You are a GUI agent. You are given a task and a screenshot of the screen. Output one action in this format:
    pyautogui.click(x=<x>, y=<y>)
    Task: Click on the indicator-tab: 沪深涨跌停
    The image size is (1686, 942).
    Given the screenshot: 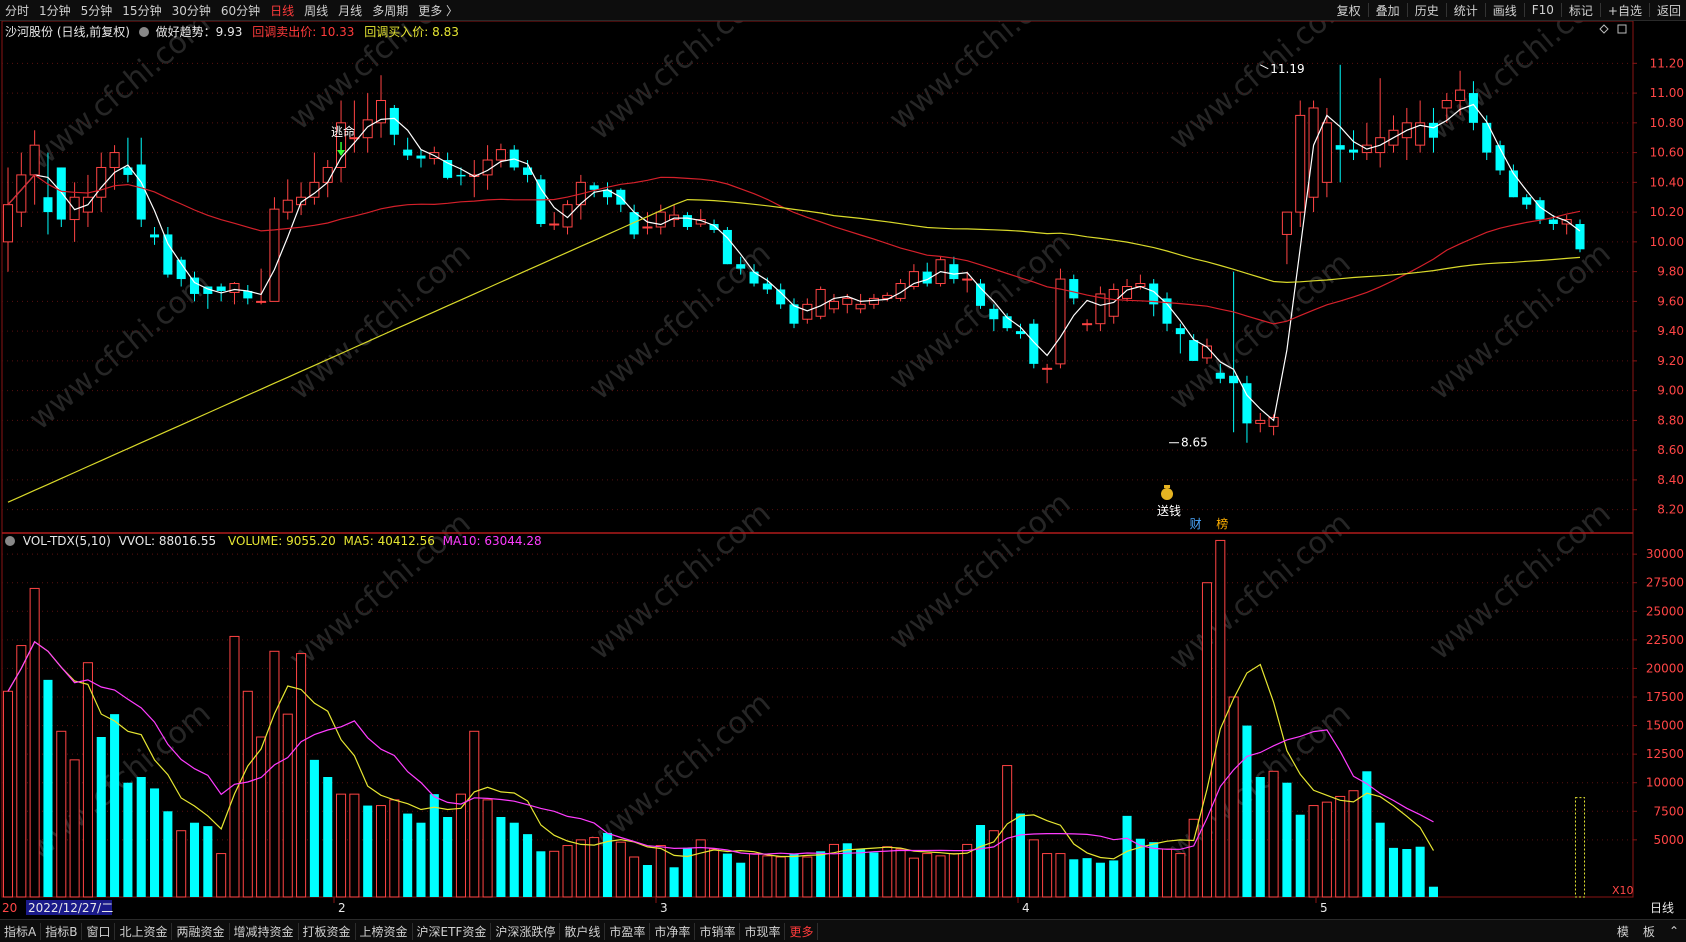 What is the action you would take?
    pyautogui.click(x=526, y=931)
    